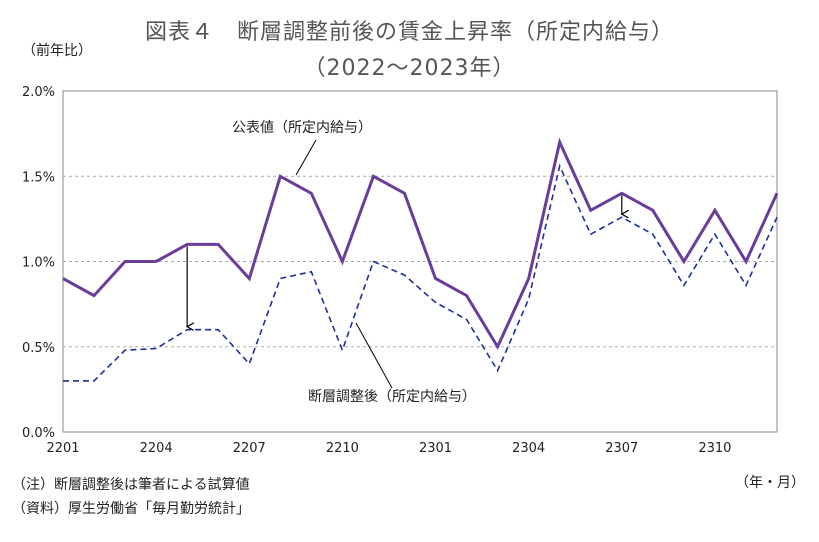 The height and width of the screenshot is (542, 819). Describe the element at coordinates (57, 51) in the screenshot. I see `y-axis-unit-label: （前年比）` at that location.